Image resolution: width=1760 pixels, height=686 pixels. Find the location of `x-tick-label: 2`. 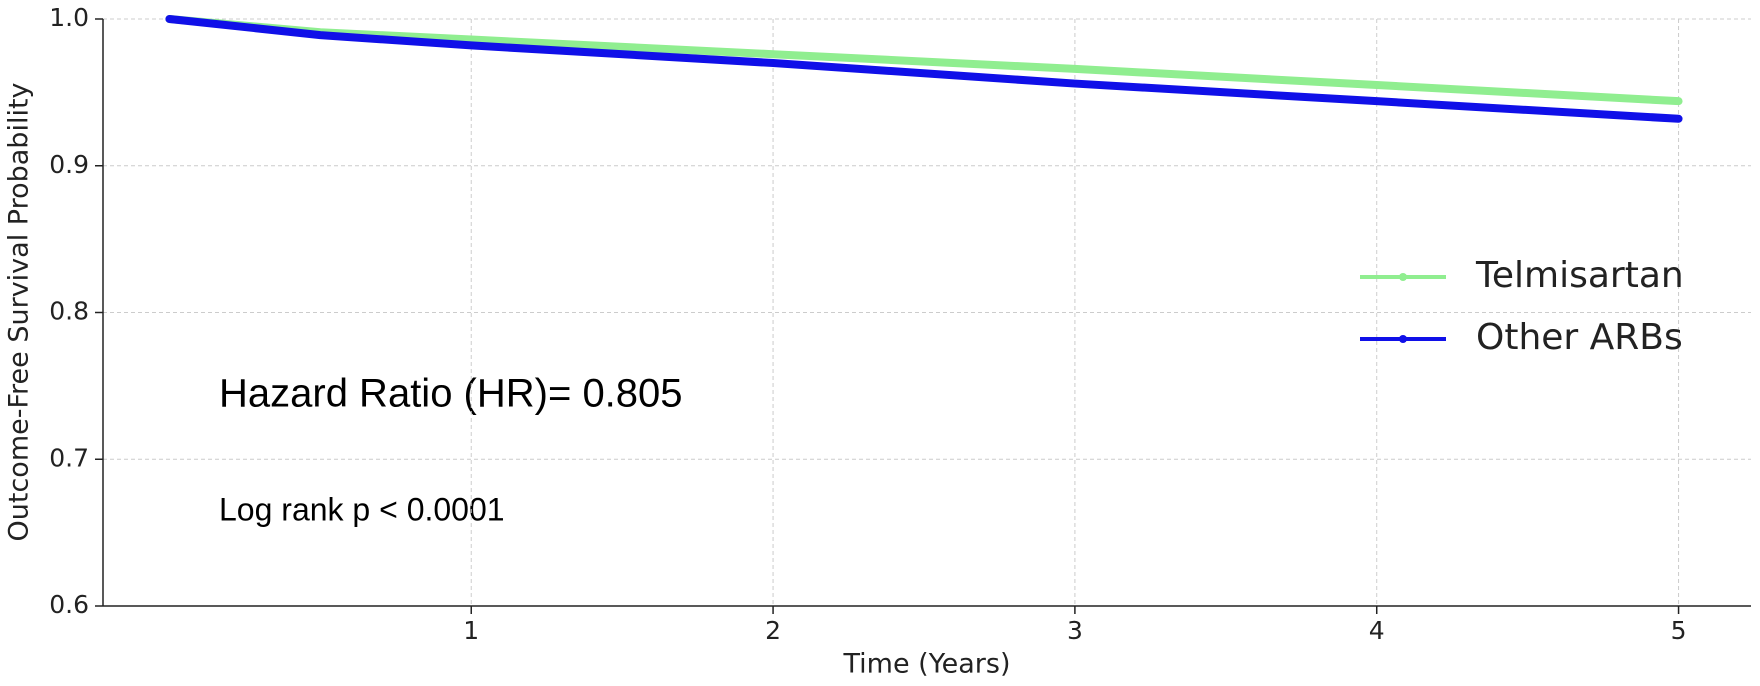

x-tick-label: 2 is located at coordinates (773, 630).